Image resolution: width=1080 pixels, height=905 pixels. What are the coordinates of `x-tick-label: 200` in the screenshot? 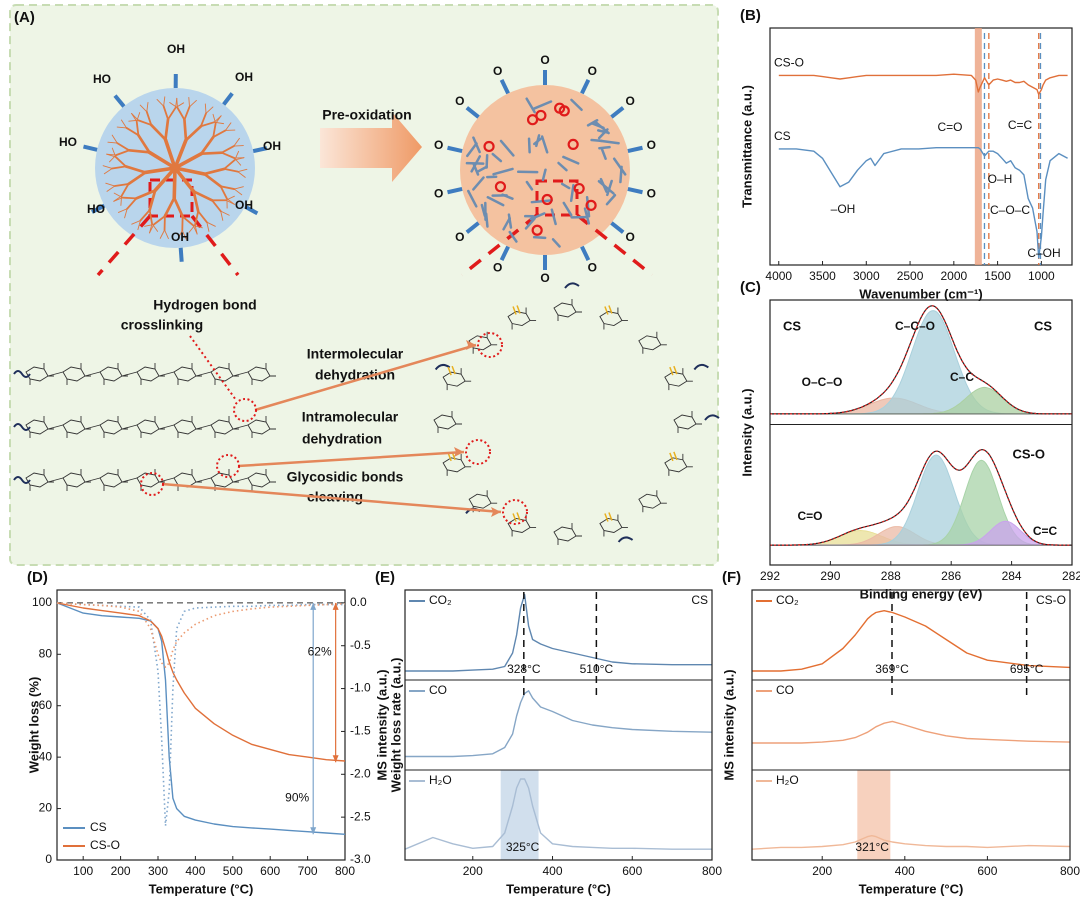 It's located at (822, 871).